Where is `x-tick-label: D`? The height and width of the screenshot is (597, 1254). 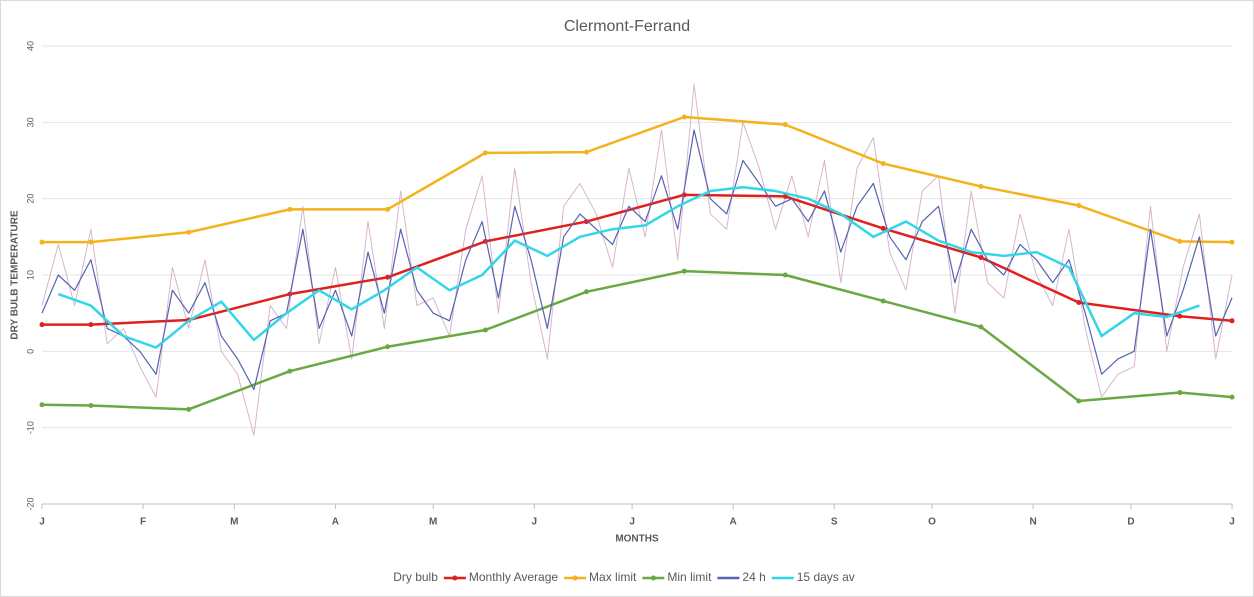 x-tick-label: D is located at coordinates (1130, 522).